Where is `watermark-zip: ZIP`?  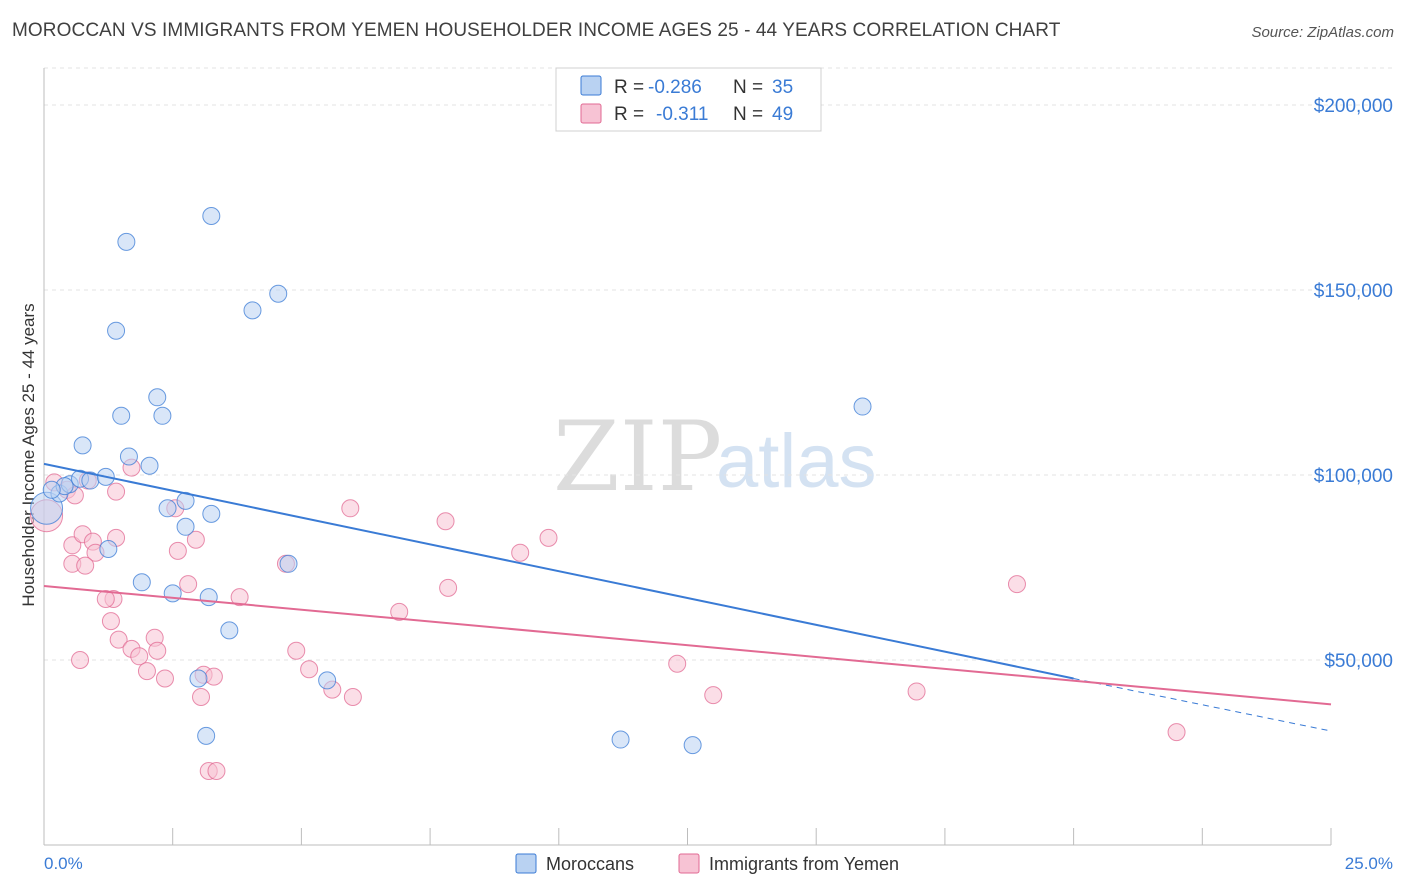 watermark-zip: ZIP is located at coordinates (637, 457).